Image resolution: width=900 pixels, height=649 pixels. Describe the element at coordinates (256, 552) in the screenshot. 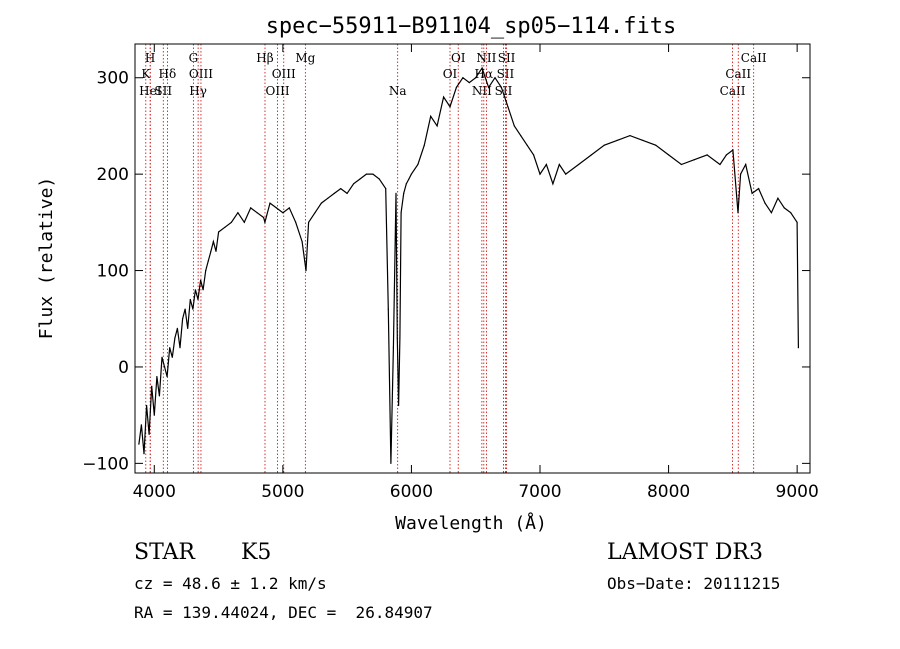

I see `object-subclass: K5` at that location.